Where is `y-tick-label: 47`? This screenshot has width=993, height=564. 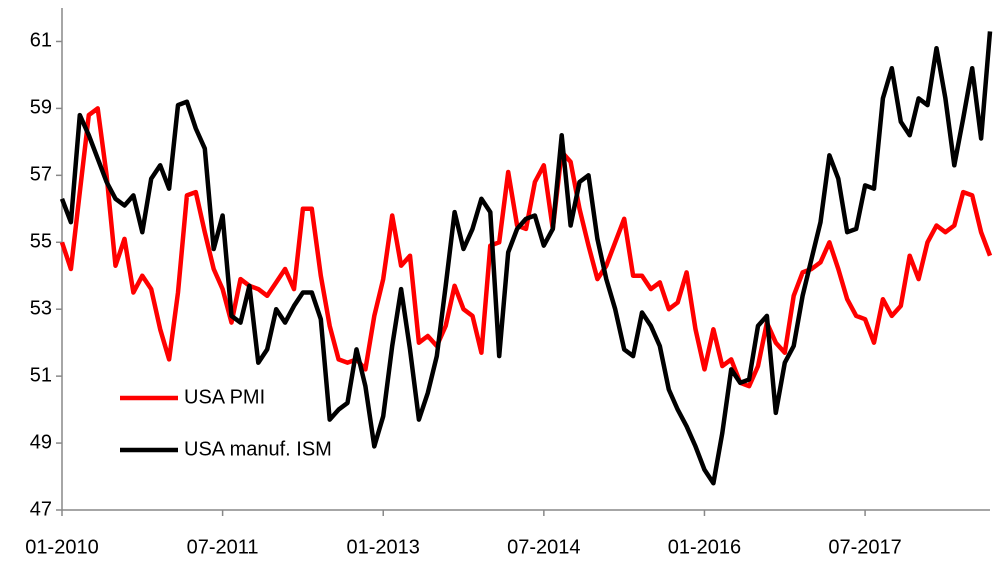
y-tick-label: 47 is located at coordinates (41, 509).